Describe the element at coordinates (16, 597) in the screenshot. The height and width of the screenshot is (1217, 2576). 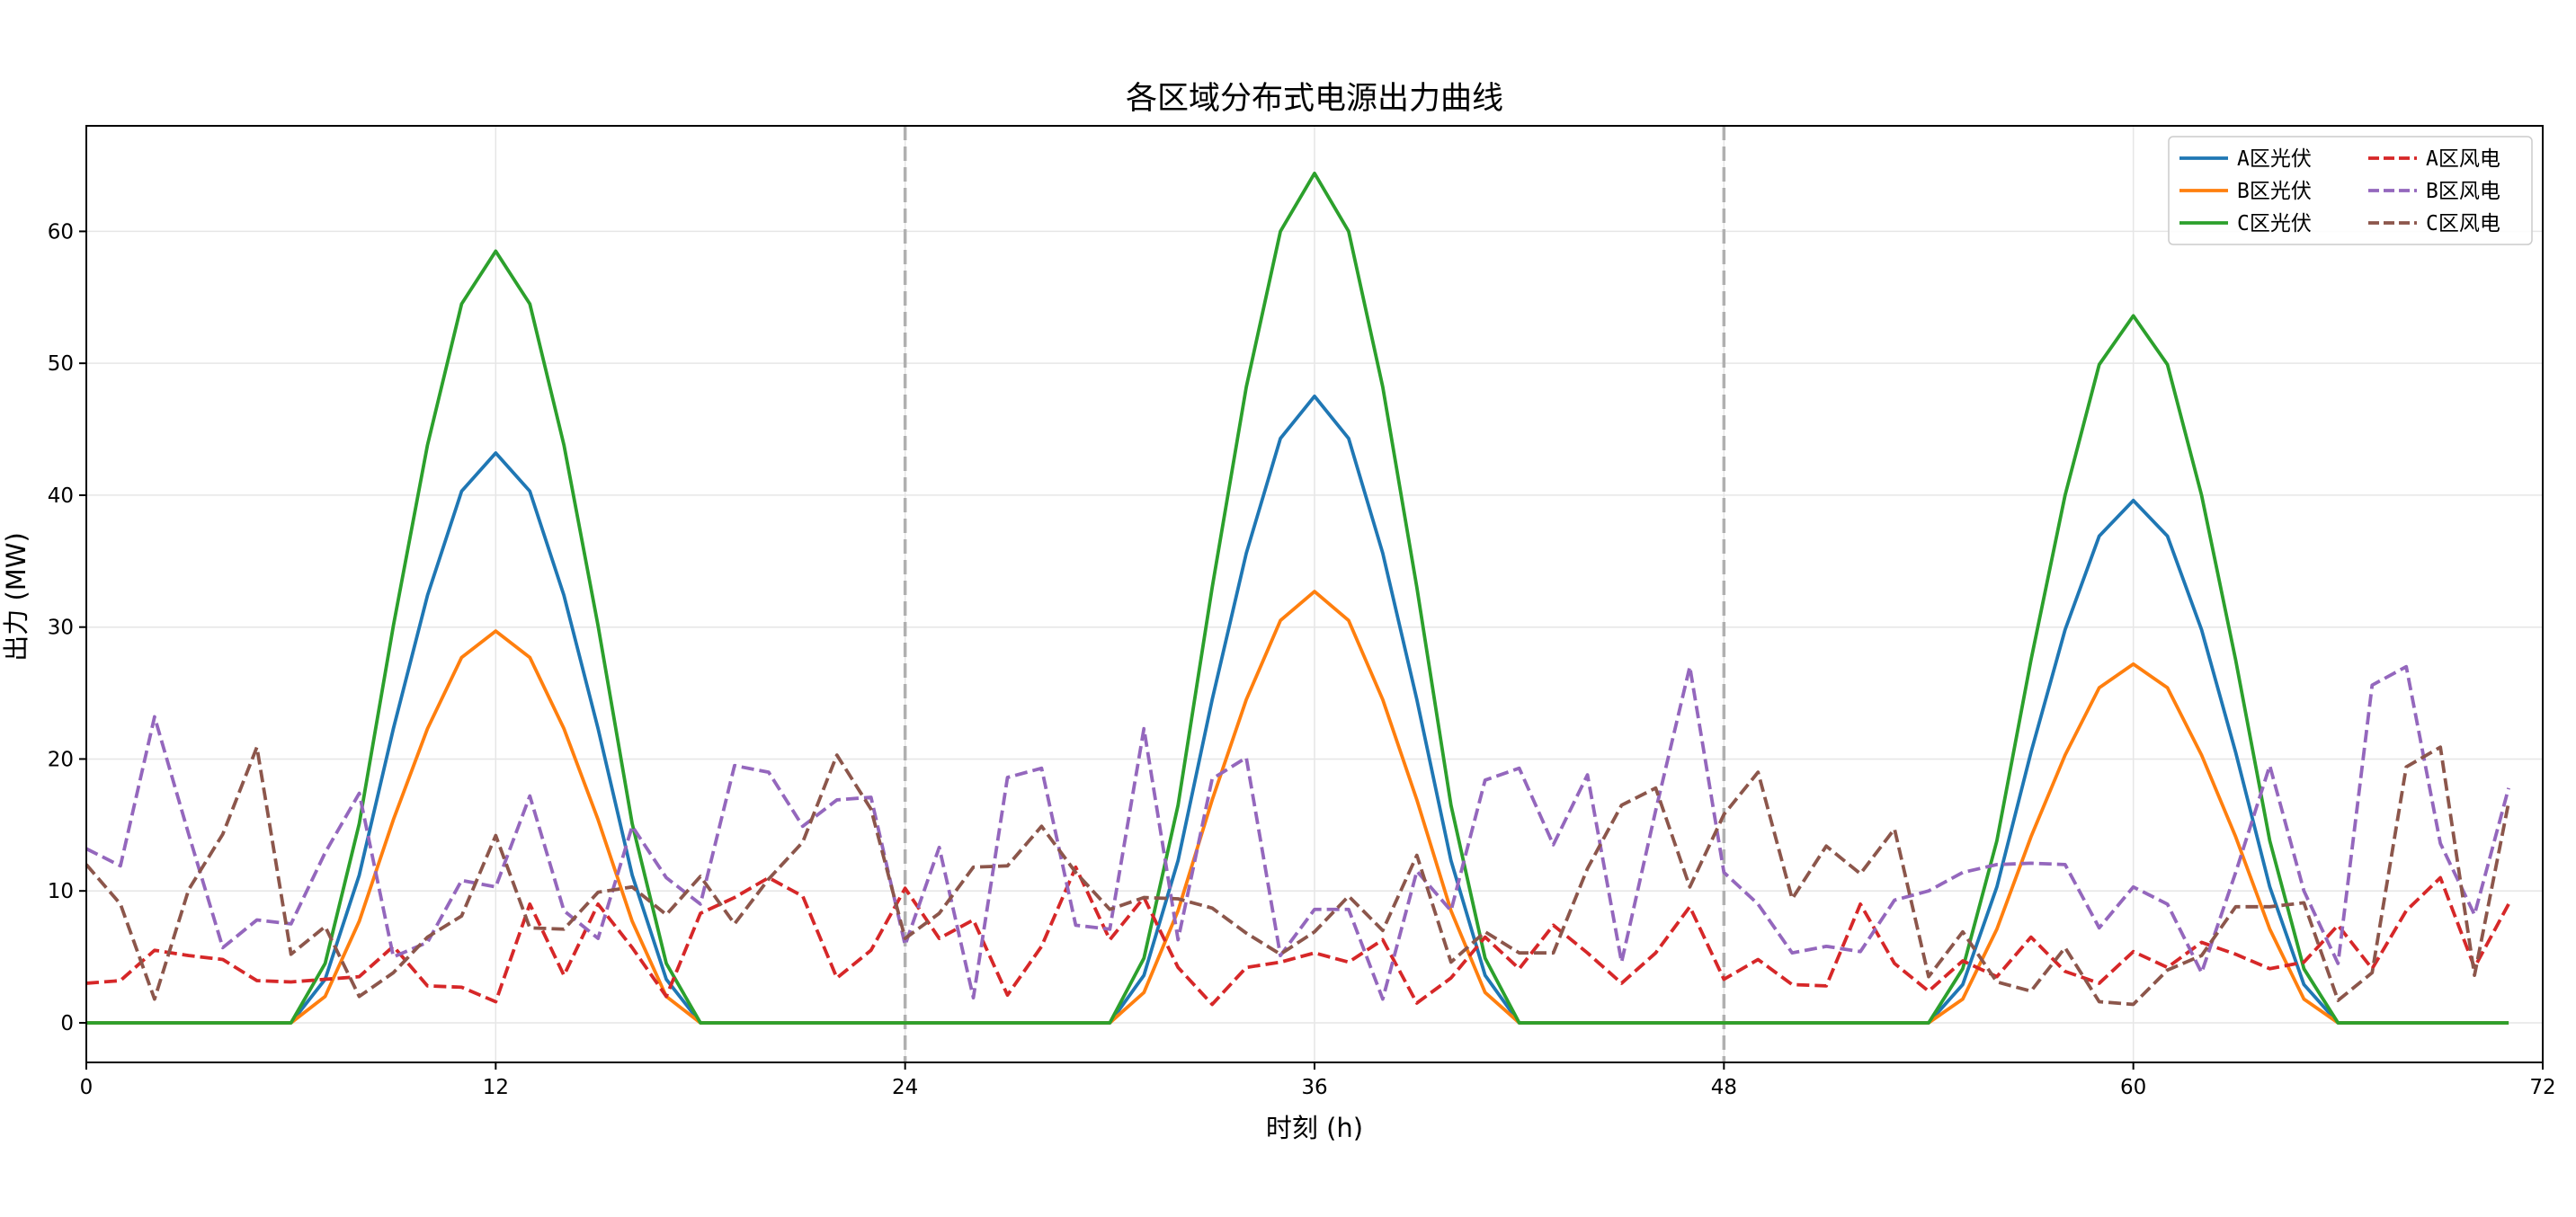
I see `y-axis-label: 出力 (MW)` at that location.